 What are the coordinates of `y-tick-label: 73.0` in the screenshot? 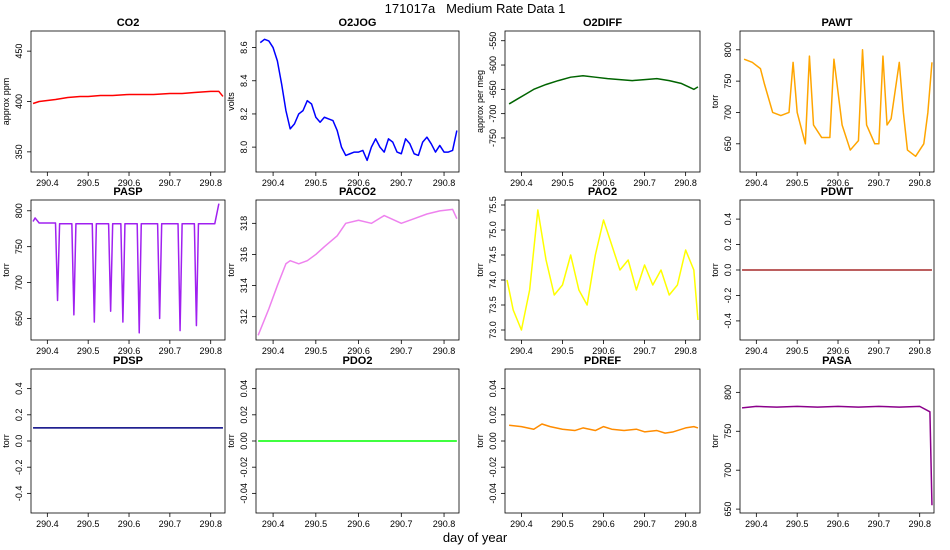 It's located at (493, 330).